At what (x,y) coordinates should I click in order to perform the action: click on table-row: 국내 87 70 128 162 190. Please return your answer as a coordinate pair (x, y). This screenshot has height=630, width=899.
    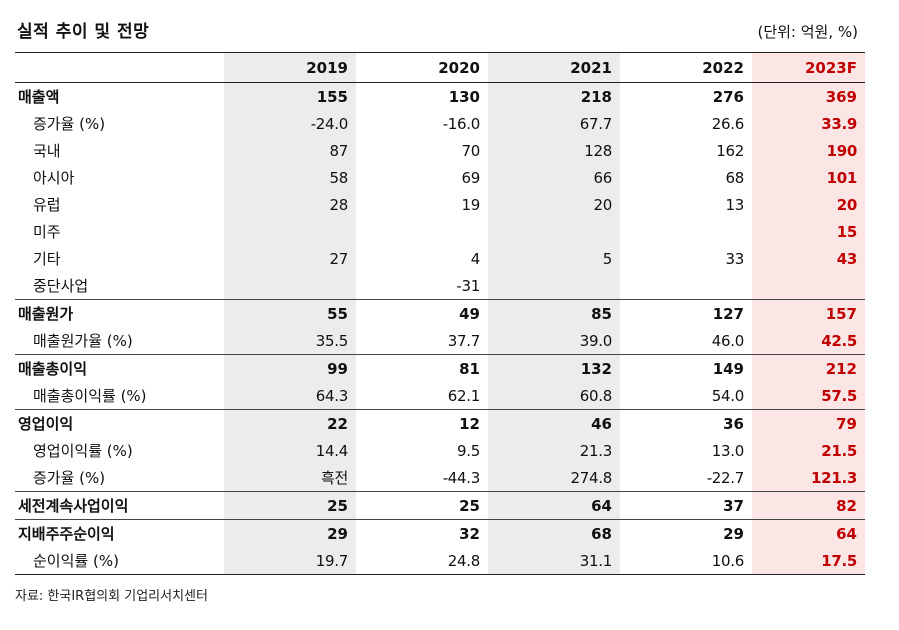
    Looking at the image, I should click on (440, 150).